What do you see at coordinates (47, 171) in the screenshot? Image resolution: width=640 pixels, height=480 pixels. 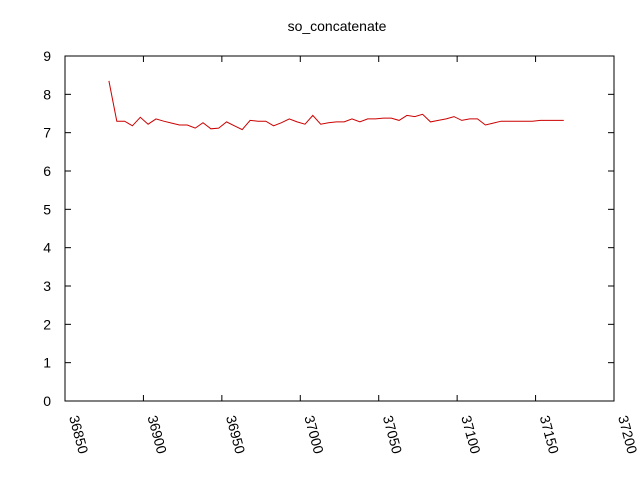 I see `y-tick-label: 6` at bounding box center [47, 171].